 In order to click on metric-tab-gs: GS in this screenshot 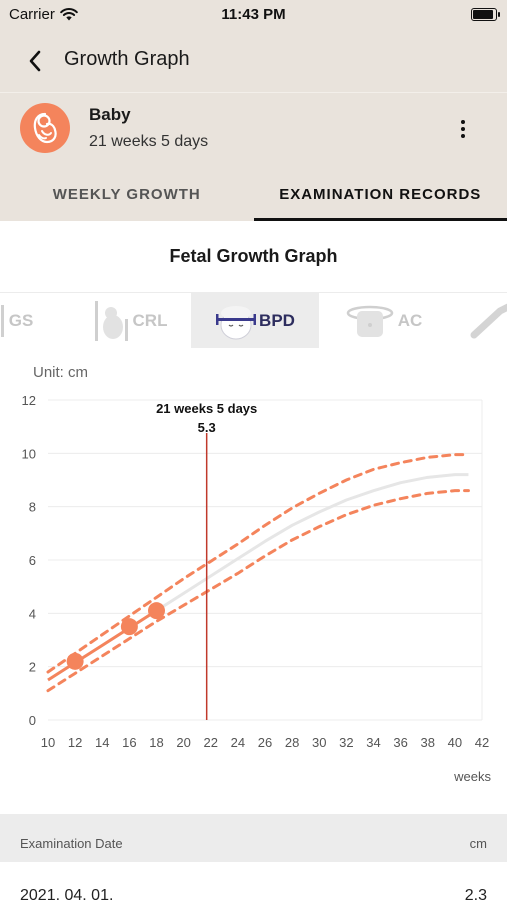, I will do `click(19, 320)`.